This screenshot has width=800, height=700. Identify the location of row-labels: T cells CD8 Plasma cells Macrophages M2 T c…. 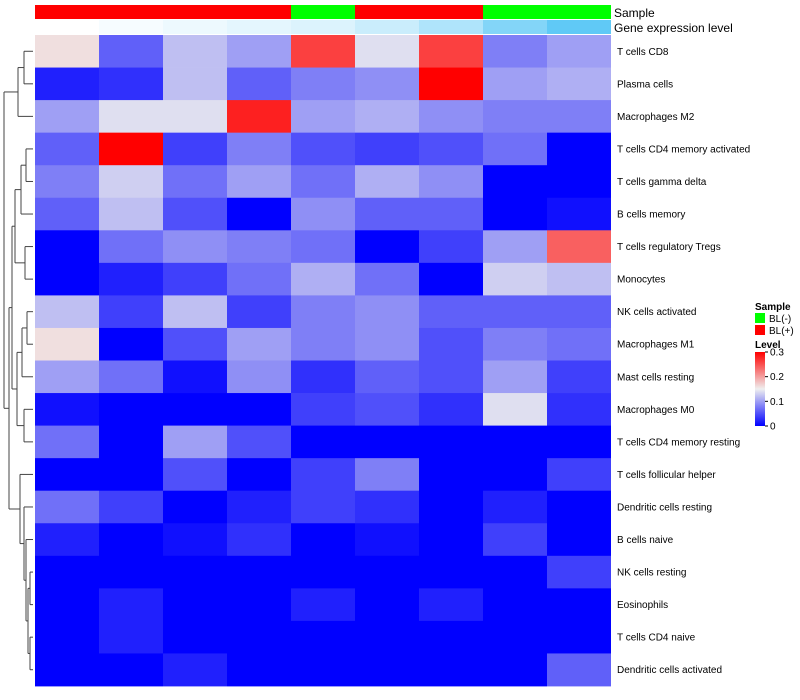
(683, 361).